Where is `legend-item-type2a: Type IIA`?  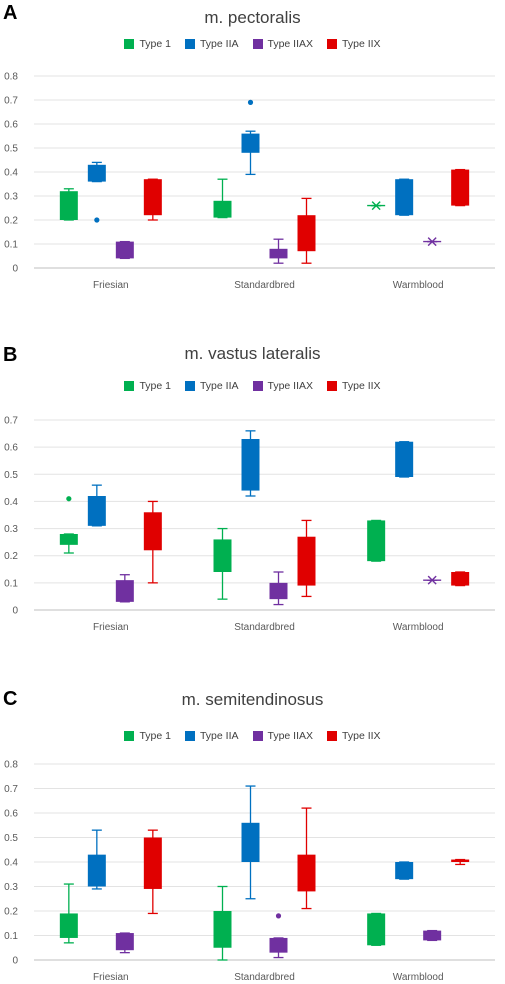
legend-item-type2a: Type IIA is located at coordinates (211, 44).